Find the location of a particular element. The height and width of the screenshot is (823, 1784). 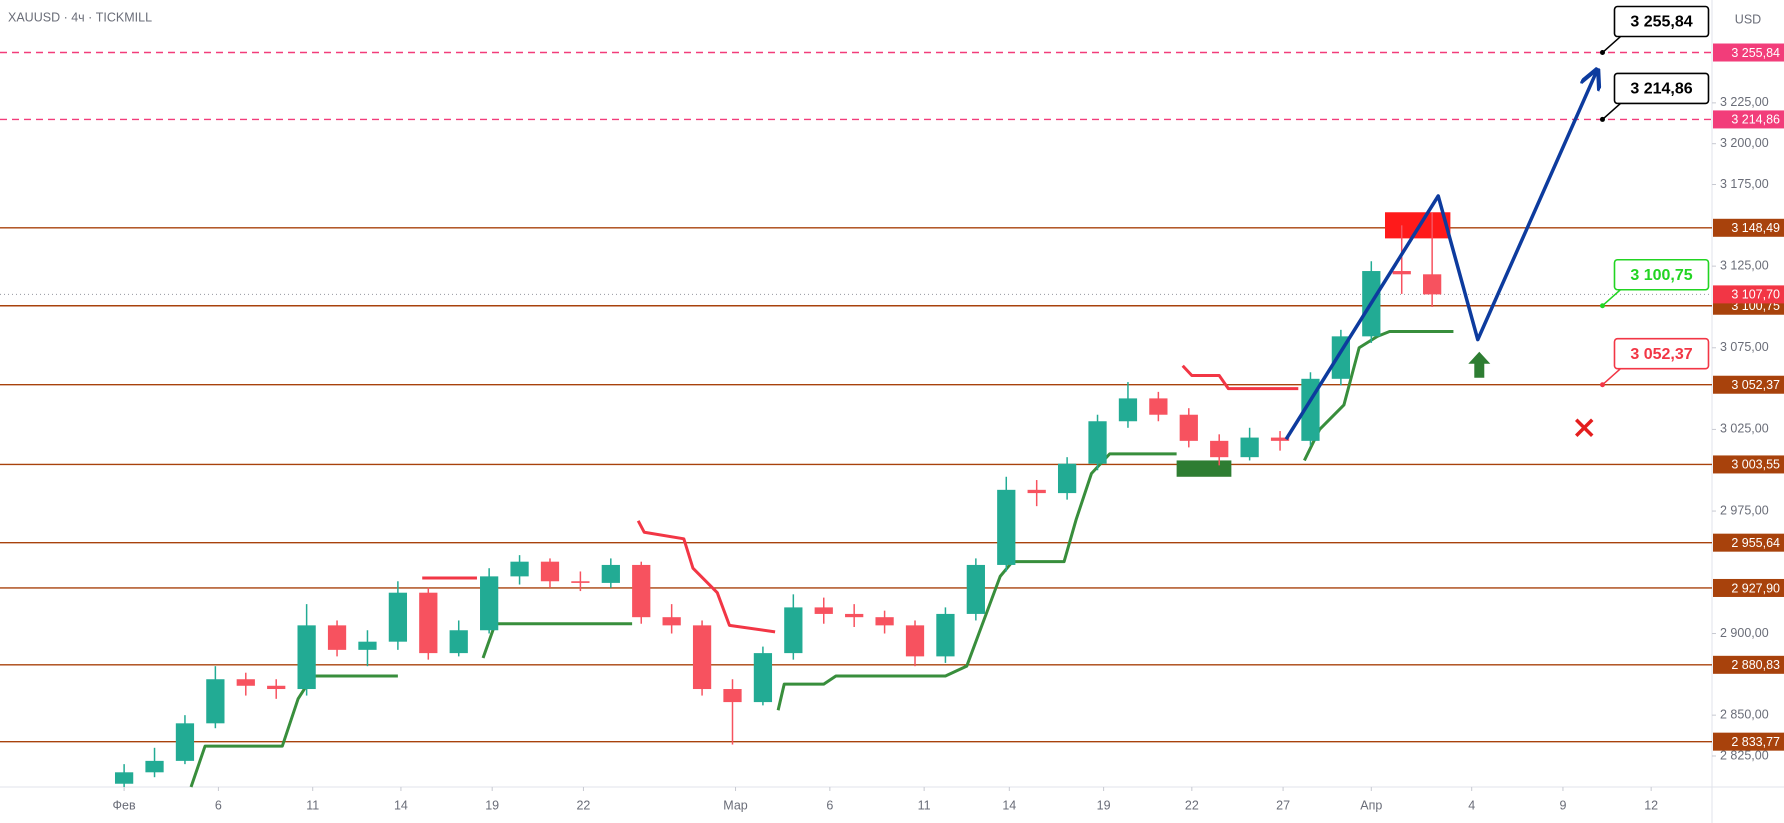

x-tick-label: Фев is located at coordinates (124, 805).